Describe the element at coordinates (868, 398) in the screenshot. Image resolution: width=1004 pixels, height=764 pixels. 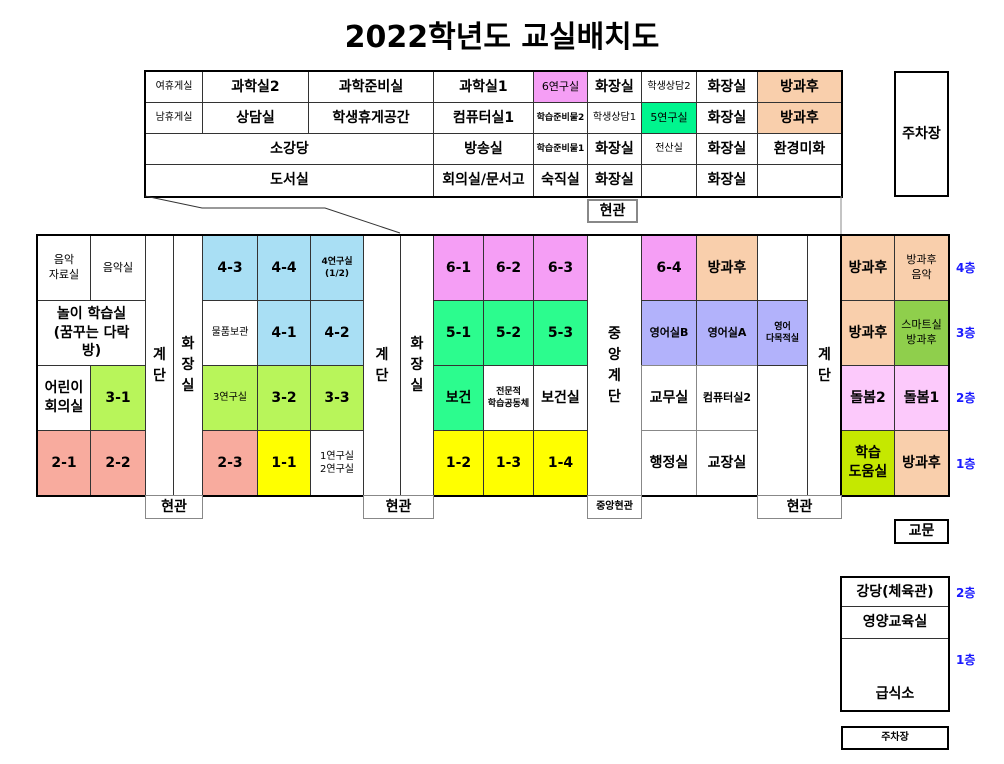
I see `room: 돌봄2` at that location.